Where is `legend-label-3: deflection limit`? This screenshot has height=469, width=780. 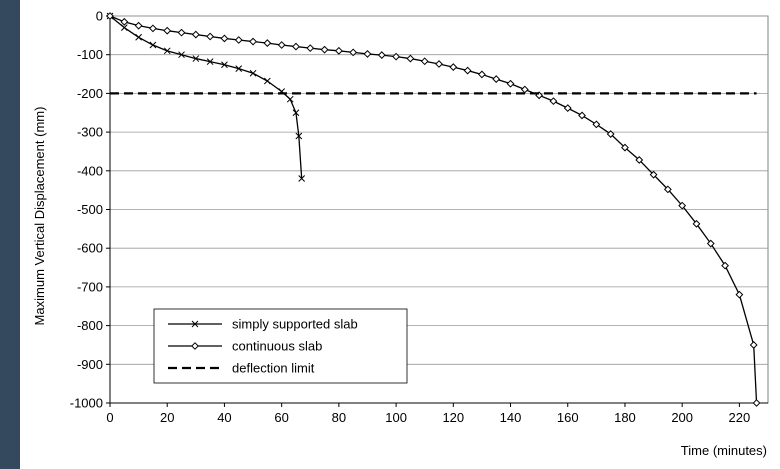 legend-label-3: deflection limit is located at coordinates (273, 368).